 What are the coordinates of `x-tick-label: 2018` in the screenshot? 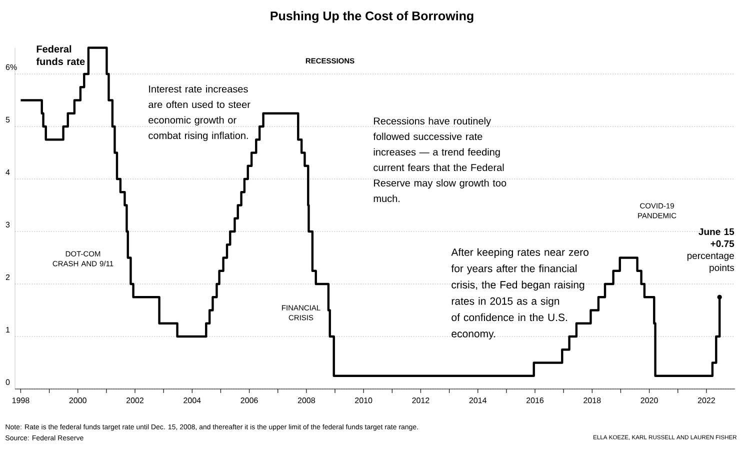 It's located at (592, 401).